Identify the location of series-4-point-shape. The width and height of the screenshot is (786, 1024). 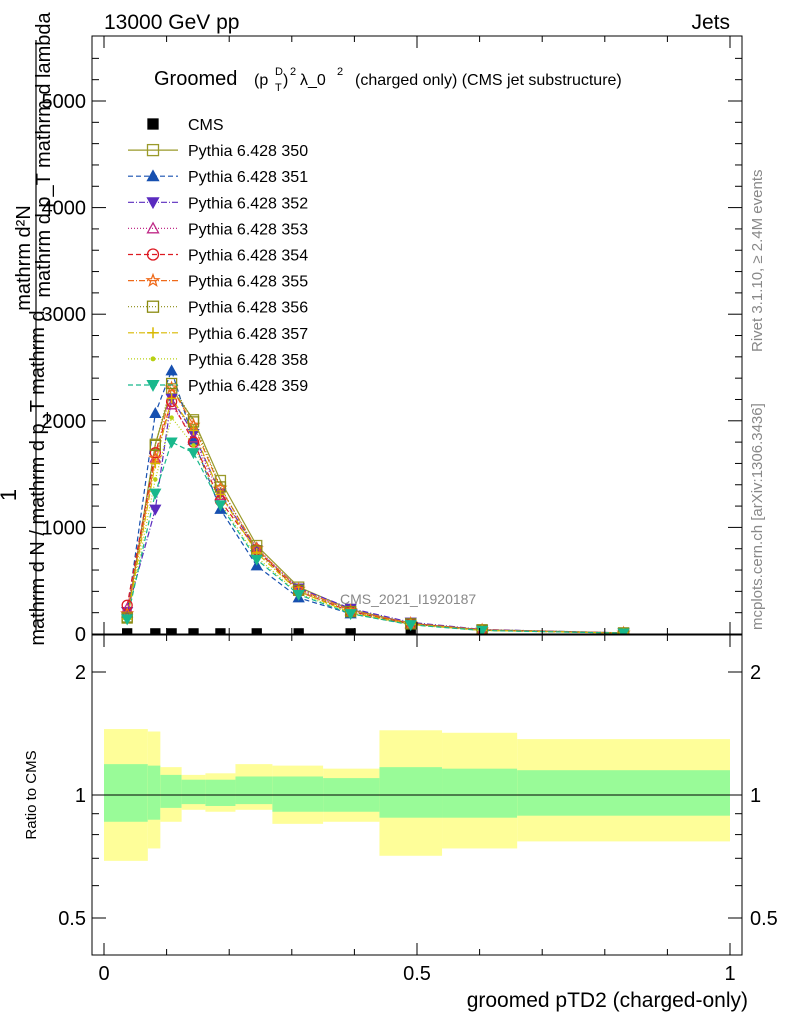
(171, 404).